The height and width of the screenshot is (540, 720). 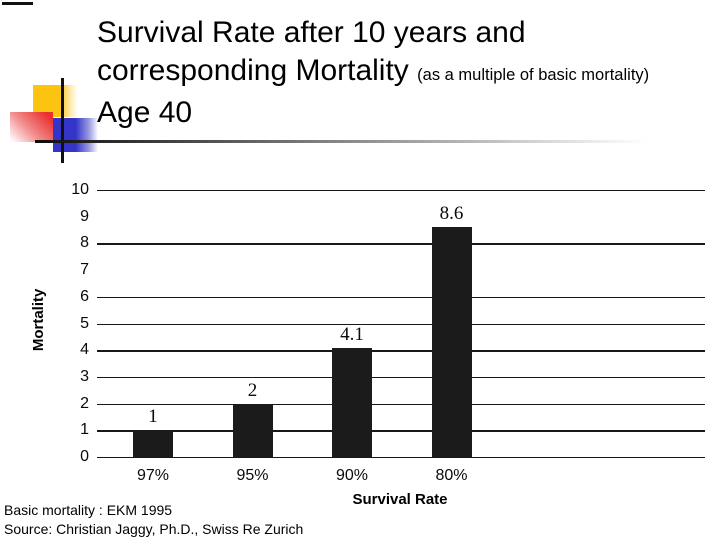 What do you see at coordinates (84, 296) in the screenshot?
I see `y-axis-tick-label: 6` at bounding box center [84, 296].